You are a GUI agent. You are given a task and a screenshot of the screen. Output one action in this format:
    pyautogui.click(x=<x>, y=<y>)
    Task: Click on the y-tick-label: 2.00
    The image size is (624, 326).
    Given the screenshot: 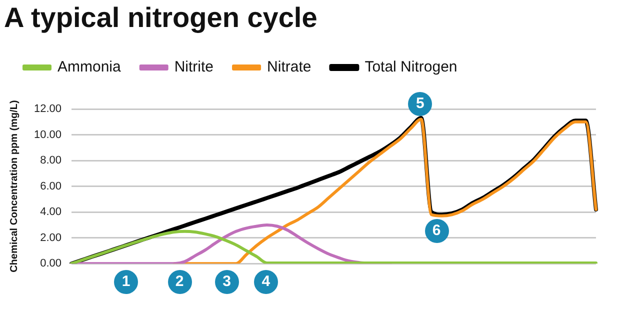 What is the action you would take?
    pyautogui.click(x=51, y=238)
    